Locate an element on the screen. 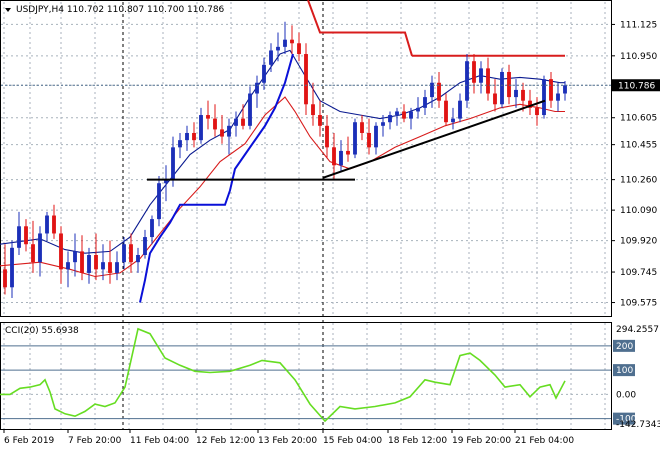  resistance-line is located at coordinates (360, 28).